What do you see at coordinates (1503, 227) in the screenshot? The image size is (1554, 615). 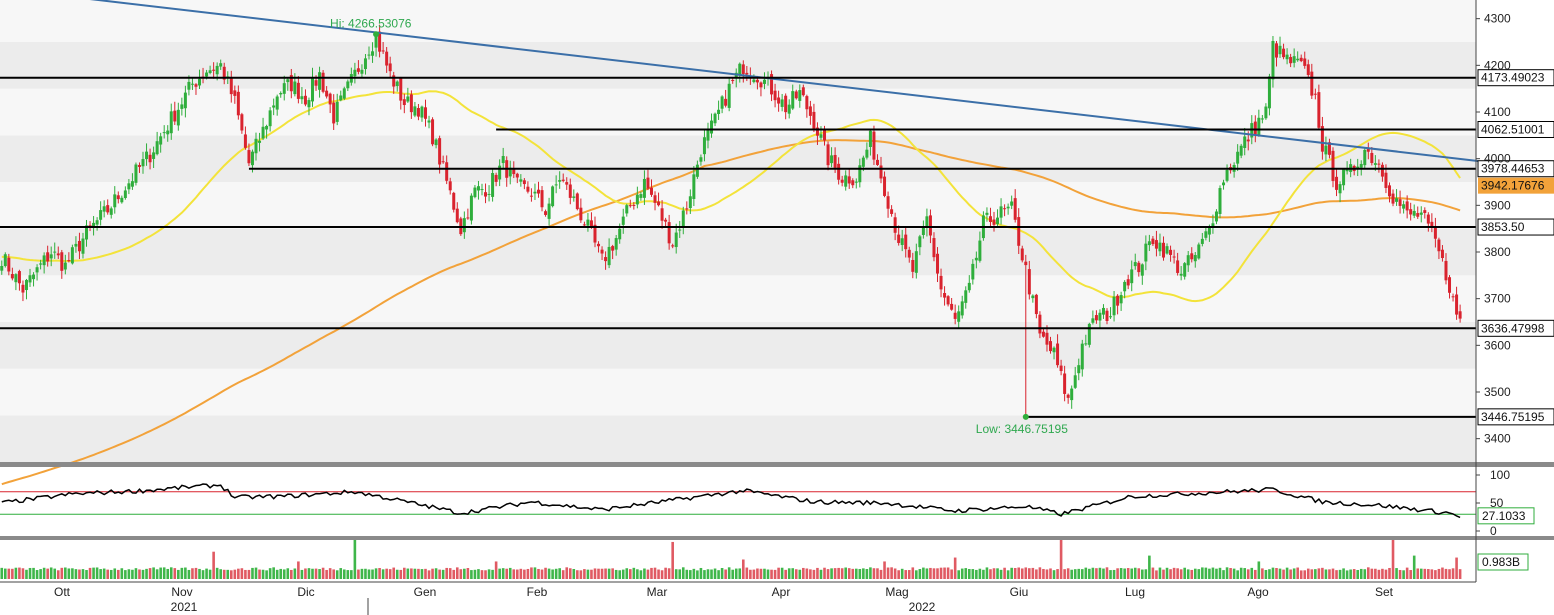 I see `level-tag-label: 3853.50` at bounding box center [1503, 227].